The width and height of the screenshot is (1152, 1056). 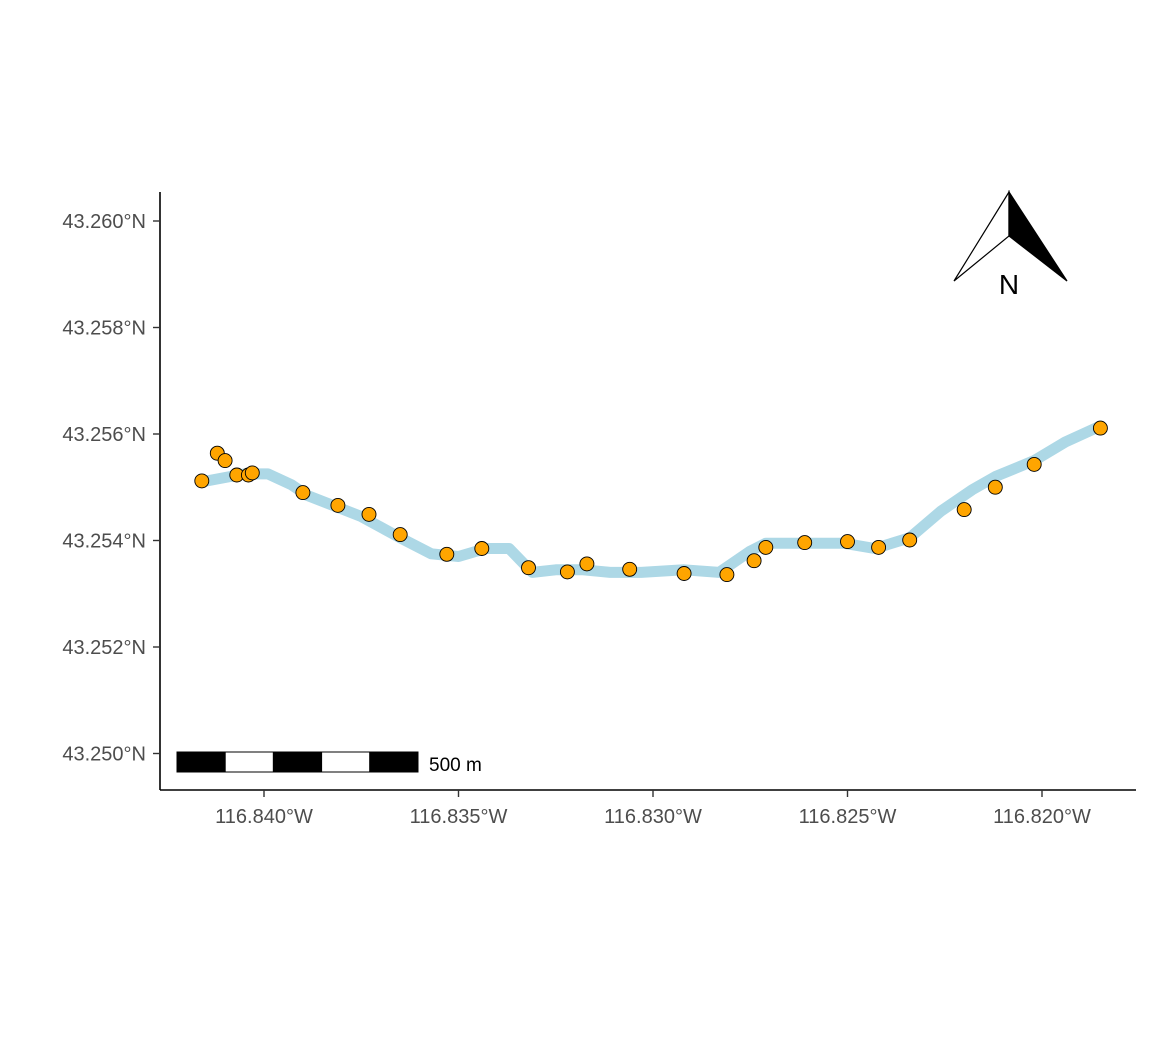 What do you see at coordinates (104, 542) in the screenshot?
I see `y-tick-label: 43.254°N` at bounding box center [104, 542].